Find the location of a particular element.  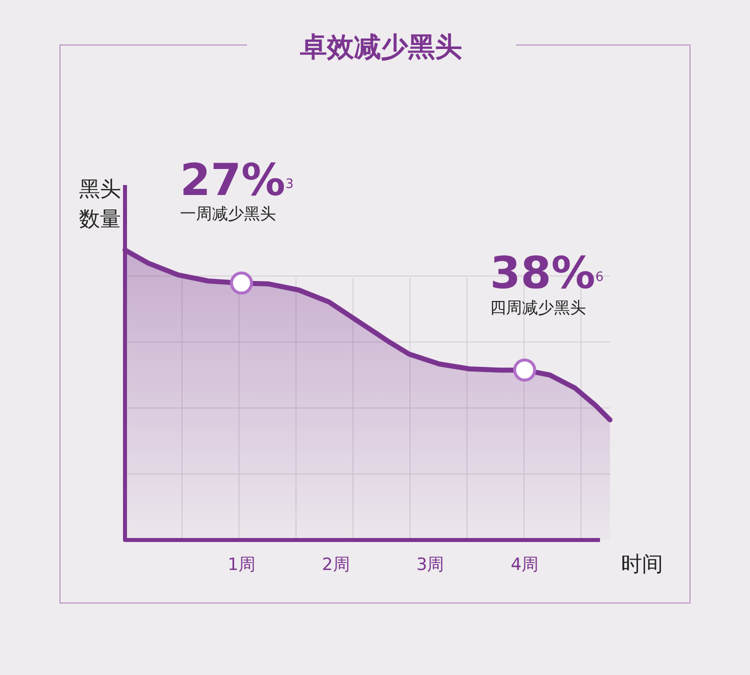

x-tick-label: 4周 is located at coordinates (524, 565).